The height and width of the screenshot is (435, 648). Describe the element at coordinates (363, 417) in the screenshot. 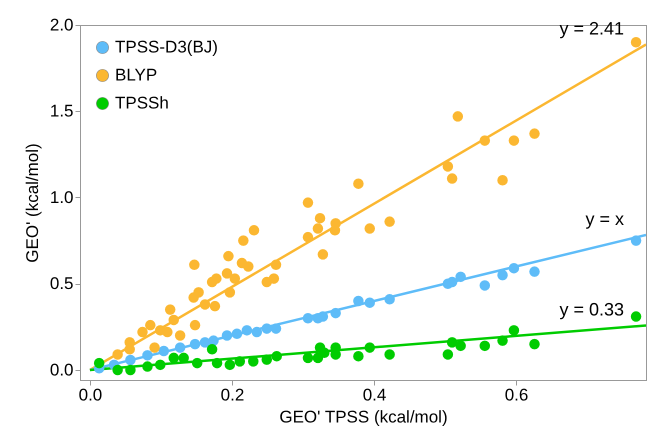

I see `x-axis-title: GEO' TPSS (kcal/mol)` at that location.